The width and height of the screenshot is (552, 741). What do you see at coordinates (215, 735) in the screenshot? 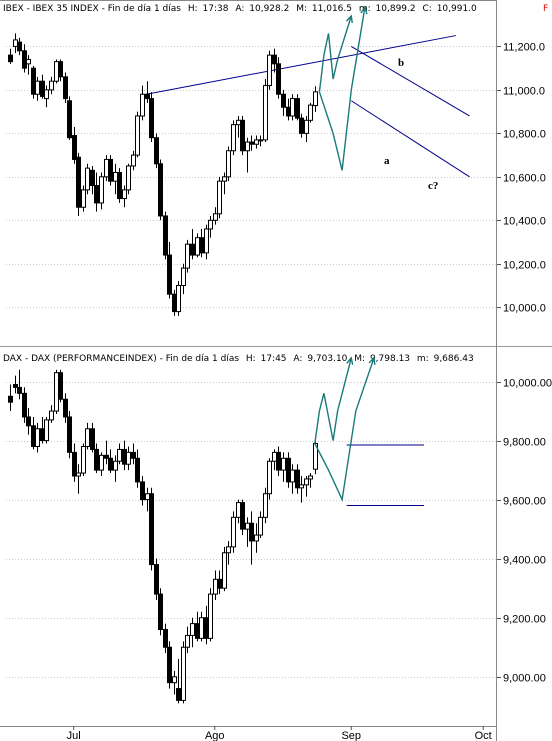
I see `x-tick-label: Ago` at bounding box center [215, 735].